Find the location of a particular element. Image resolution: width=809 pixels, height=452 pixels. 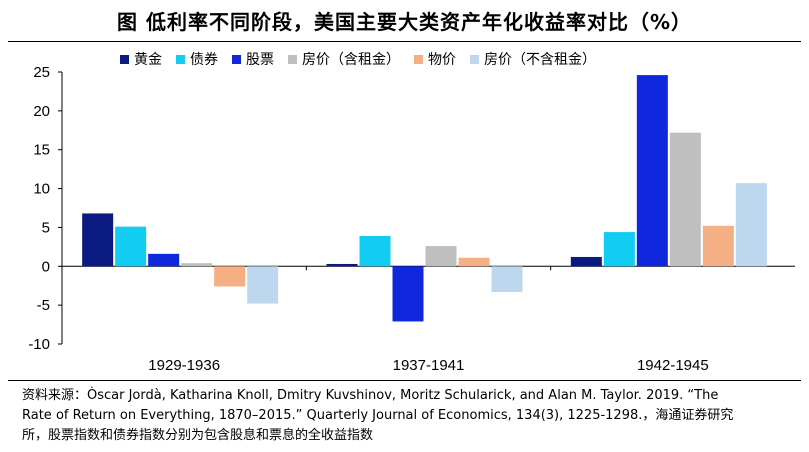

y-tick-label: 25 is located at coordinates (41, 72).